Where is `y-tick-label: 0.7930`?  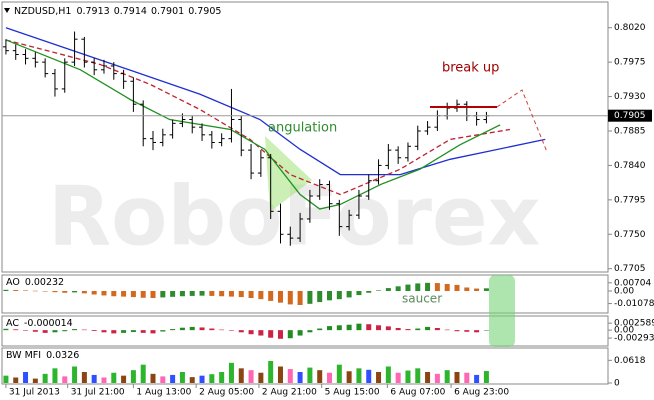 y-tick-label: 0.7930 is located at coordinates (630, 97).